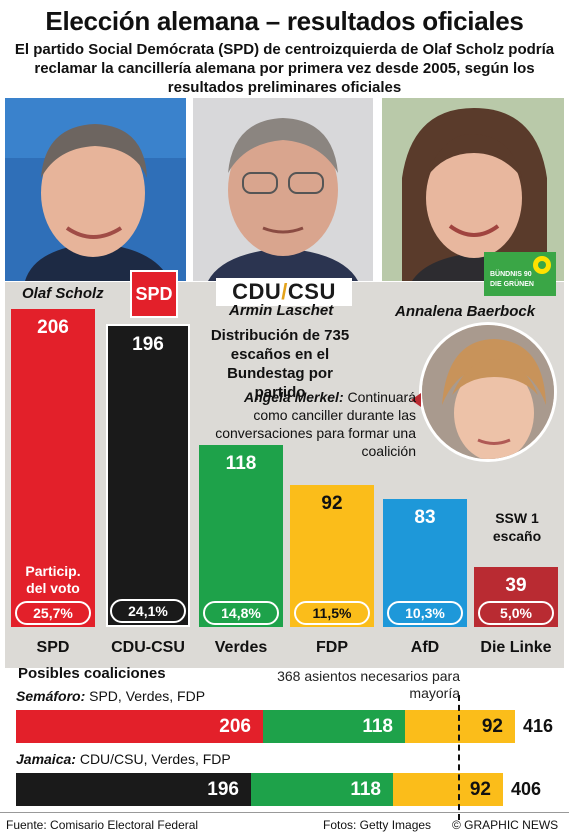 Image resolution: width=569 pixels, height=838 pixels. Describe the element at coordinates (133, 789) in the screenshot. I see `coalition-segment: 196` at that location.